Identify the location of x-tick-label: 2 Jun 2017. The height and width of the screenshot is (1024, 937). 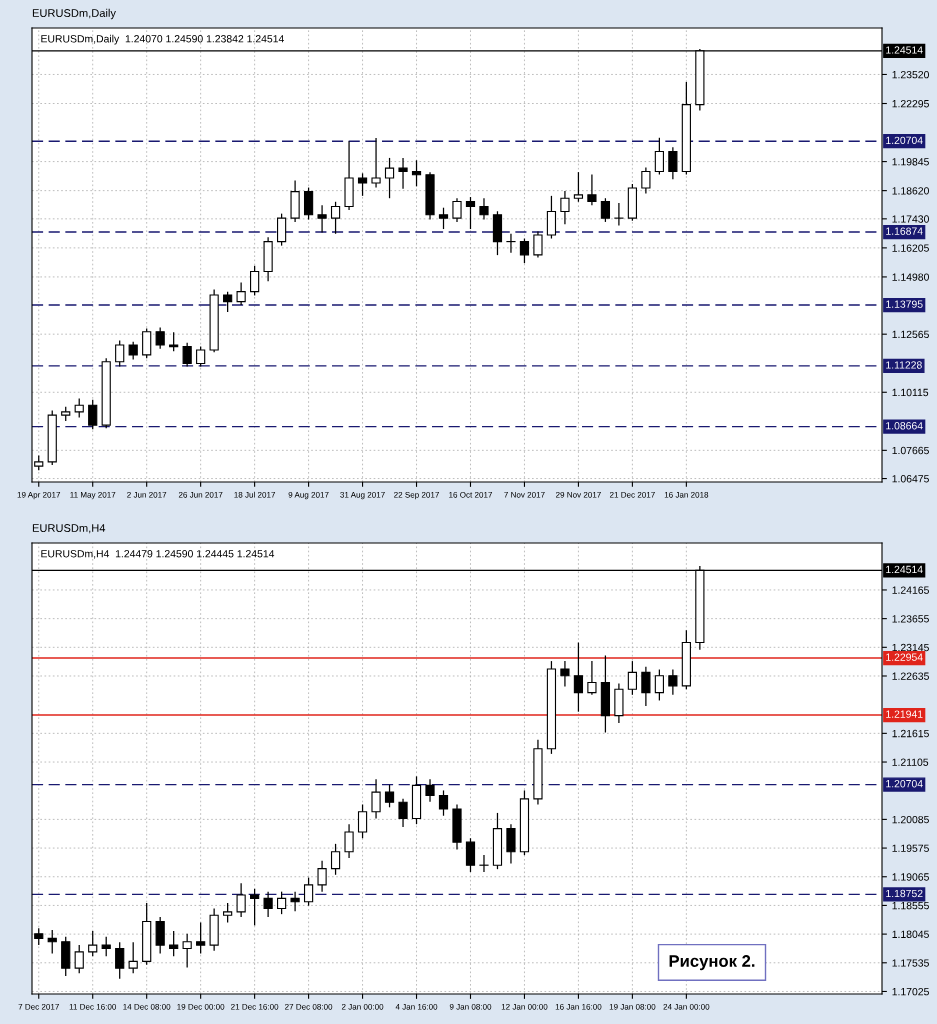
(147, 494).